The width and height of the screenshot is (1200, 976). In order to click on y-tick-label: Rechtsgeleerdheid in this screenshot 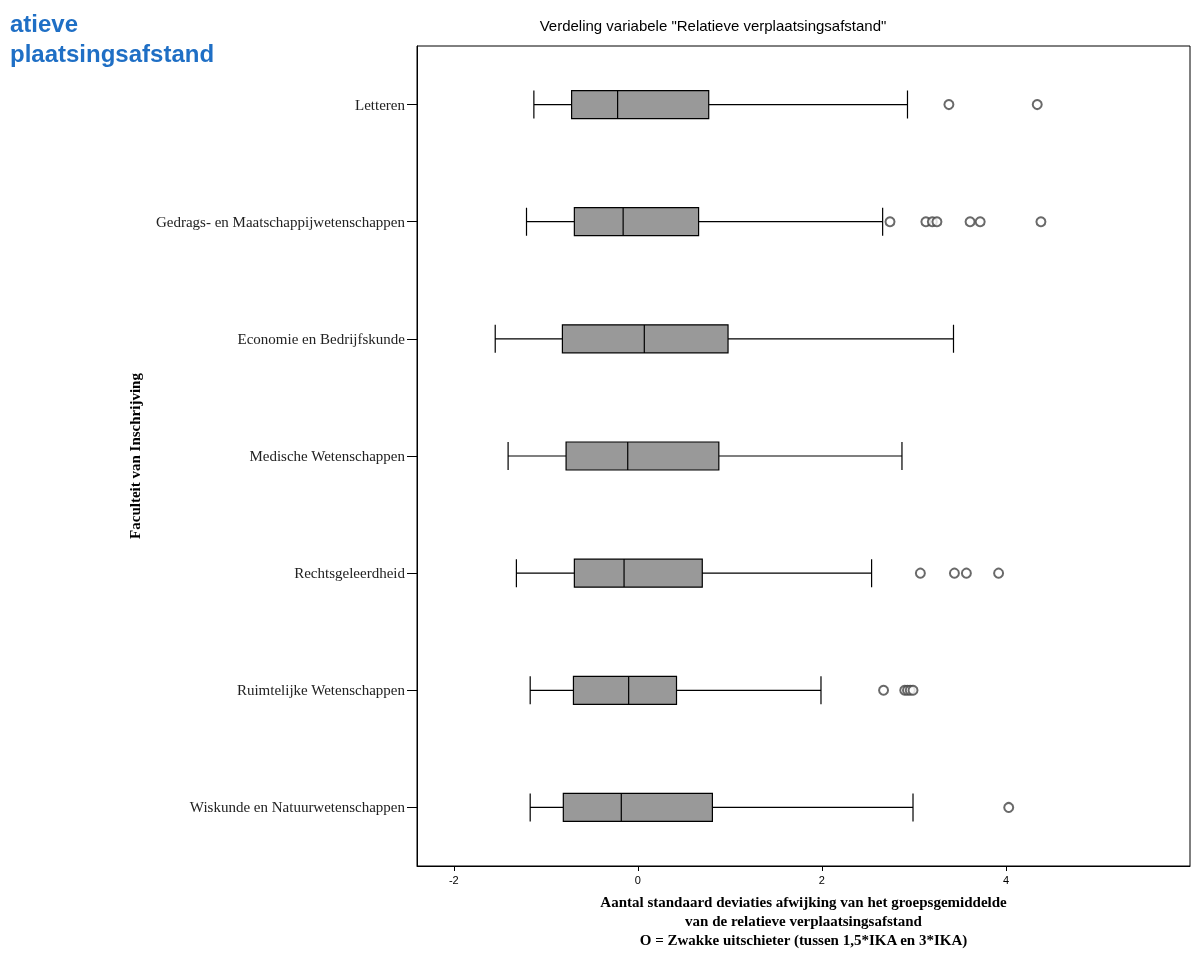, I will do `click(350, 573)`.